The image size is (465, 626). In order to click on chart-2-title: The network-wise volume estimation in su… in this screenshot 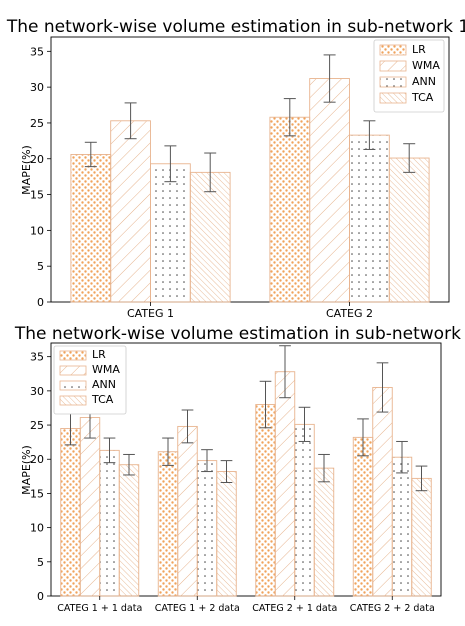, I will do `click(239, 334)`.